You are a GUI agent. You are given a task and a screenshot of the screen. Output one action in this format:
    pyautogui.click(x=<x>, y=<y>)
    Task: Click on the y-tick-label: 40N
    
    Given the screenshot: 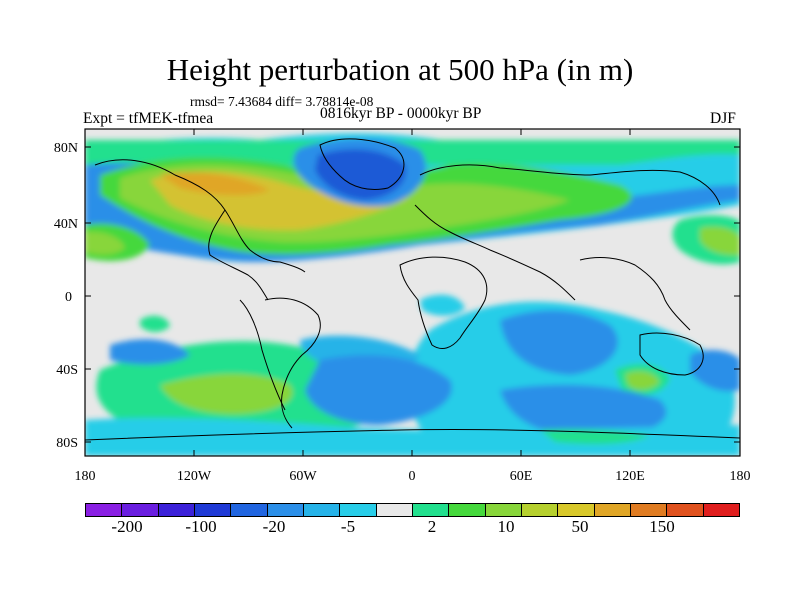 What is the action you would take?
    pyautogui.click(x=66, y=224)
    